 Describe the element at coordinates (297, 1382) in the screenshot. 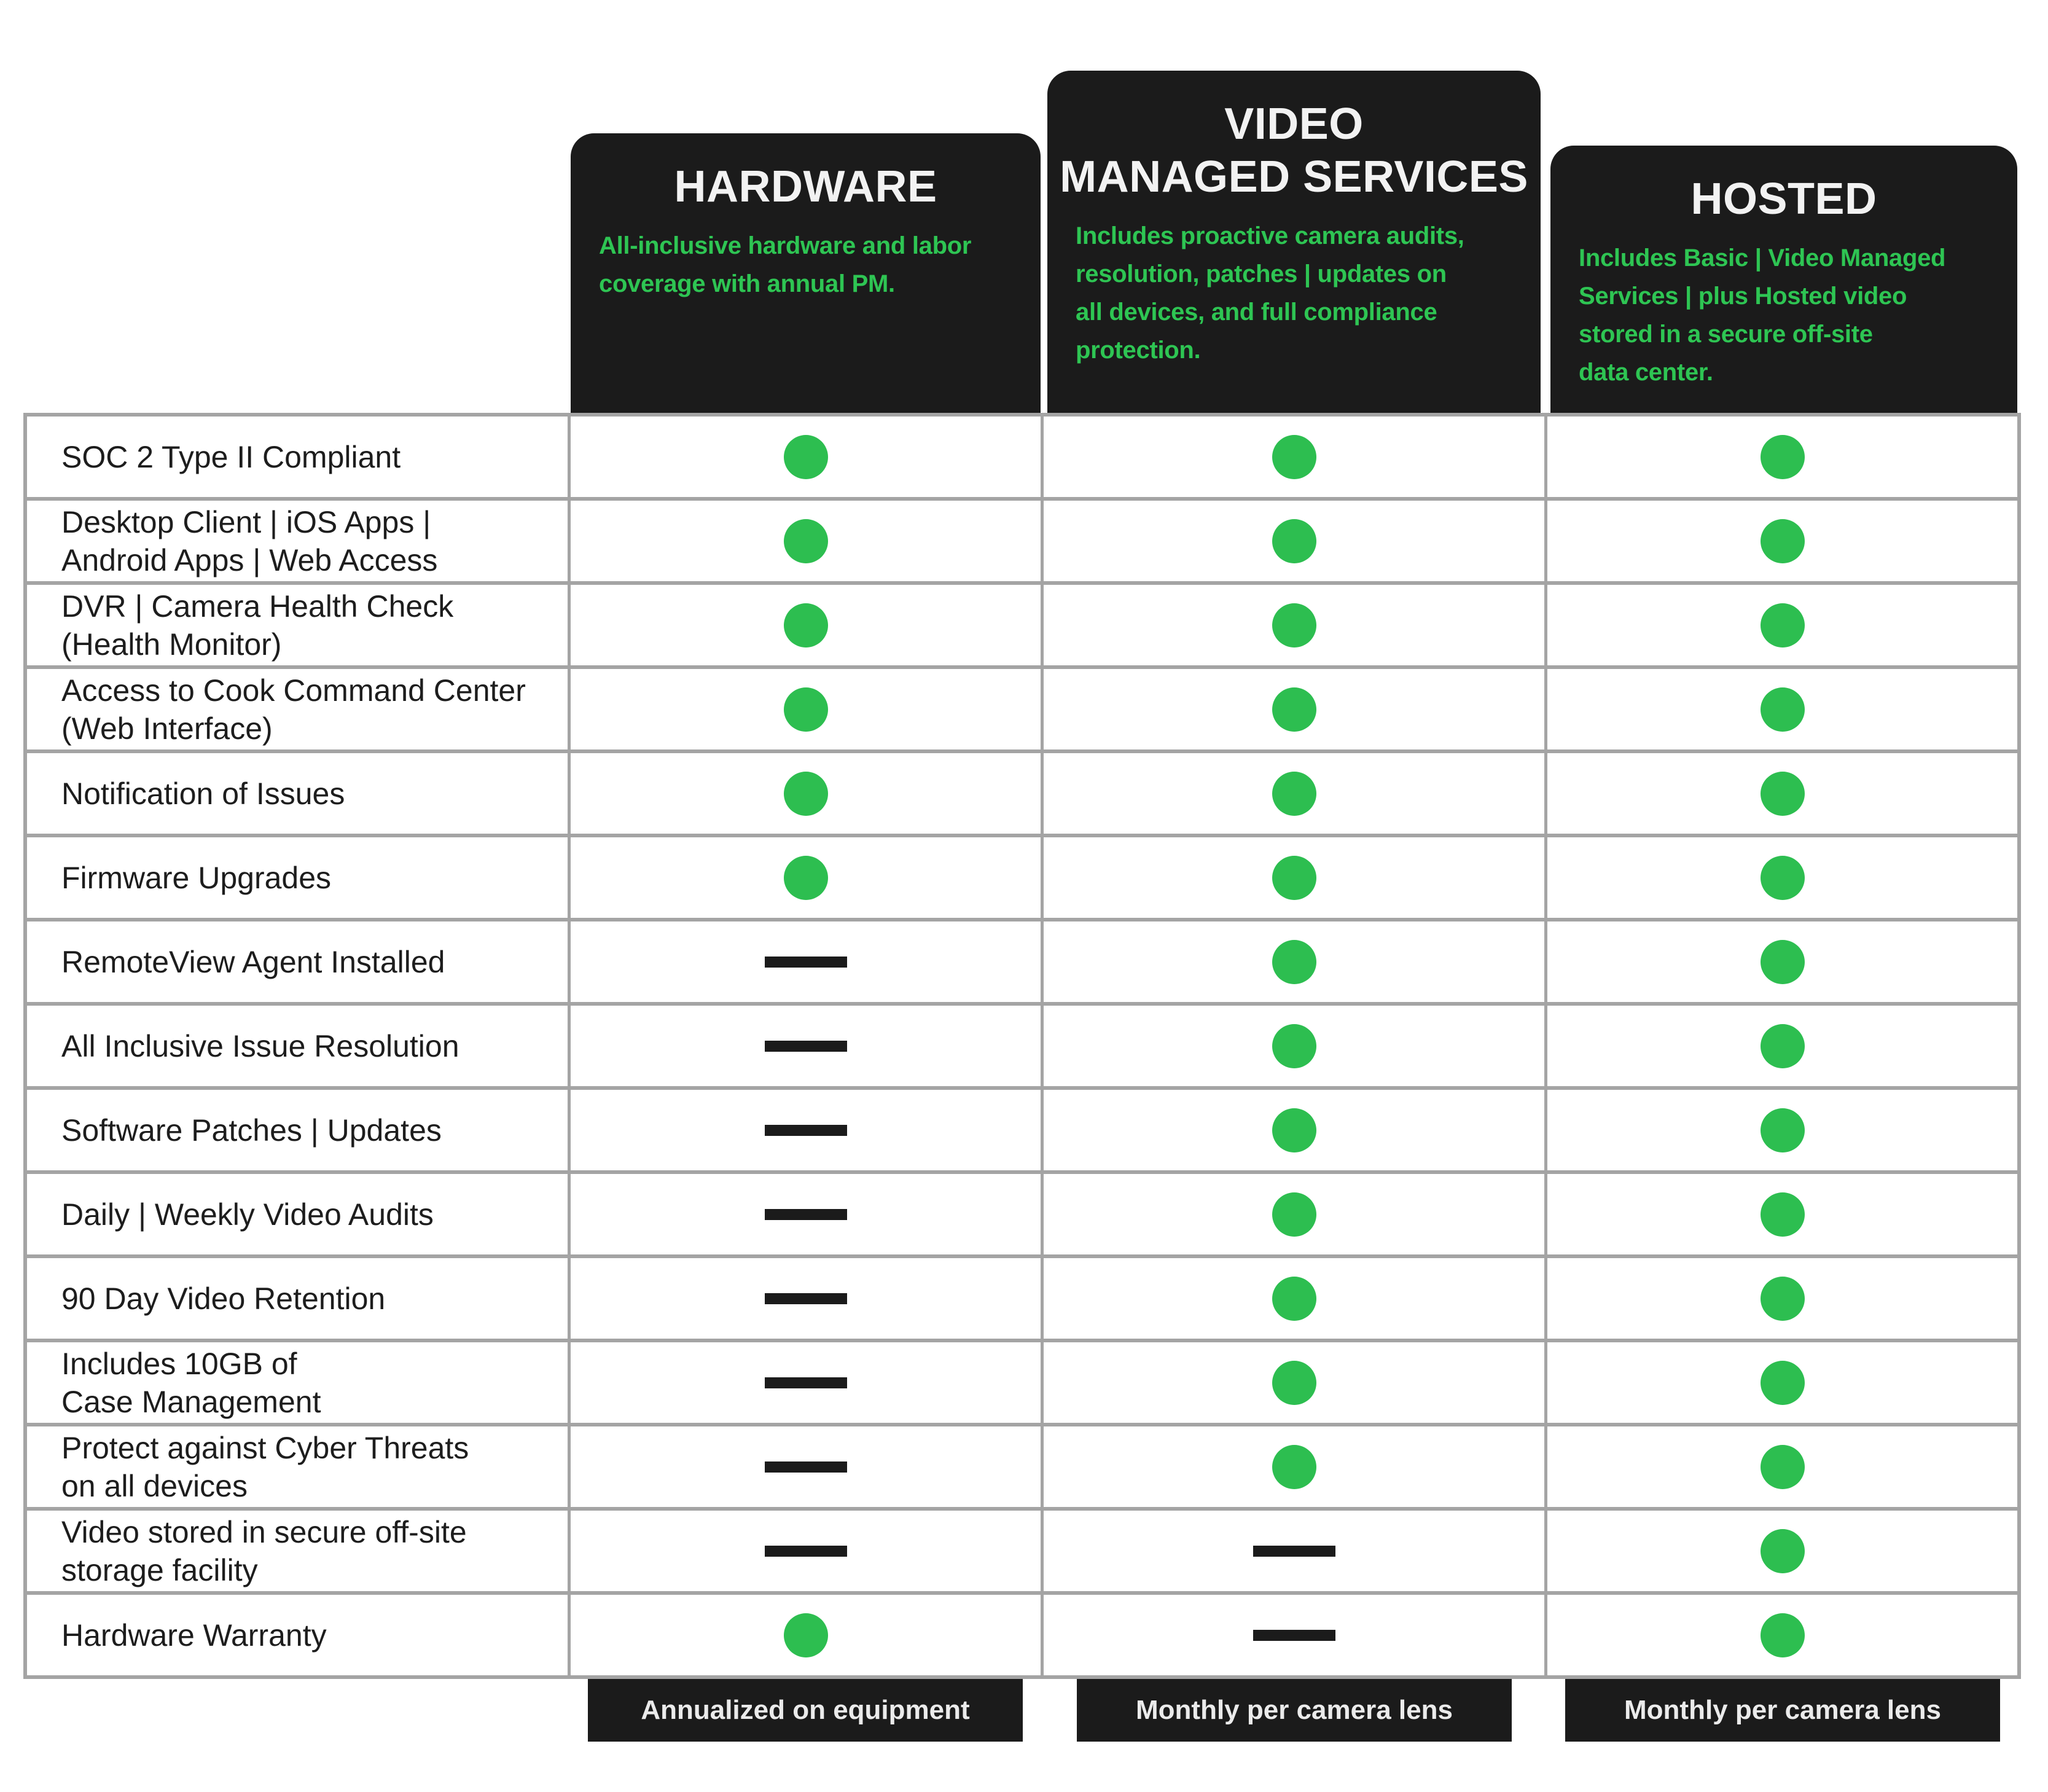

I see `feature-label: Includes 10GB of Case Management` at that location.